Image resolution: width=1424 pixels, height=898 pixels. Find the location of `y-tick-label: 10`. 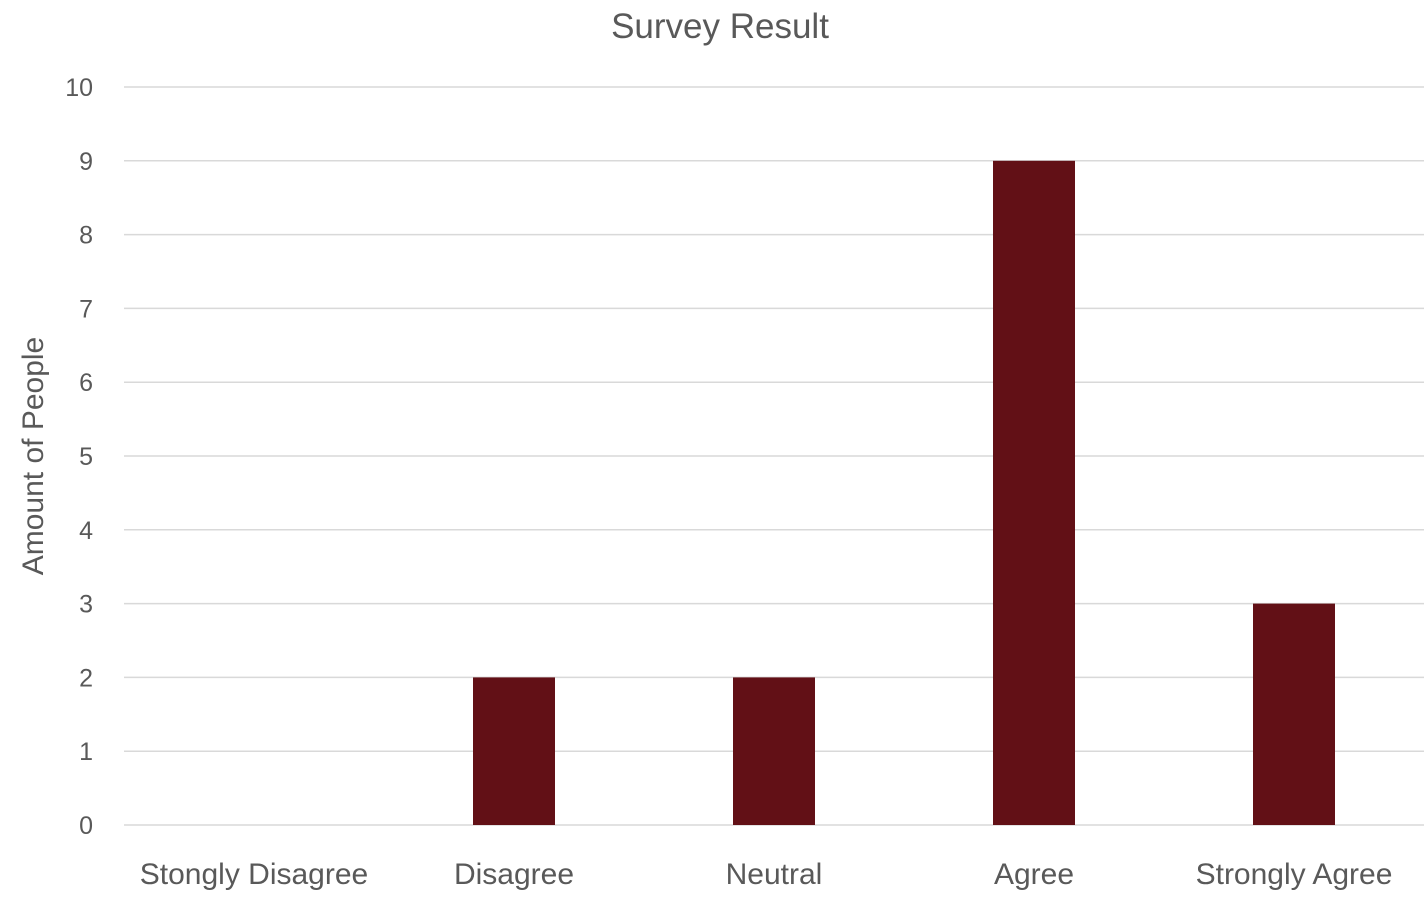

y-tick-label: 10 is located at coordinates (79, 88).